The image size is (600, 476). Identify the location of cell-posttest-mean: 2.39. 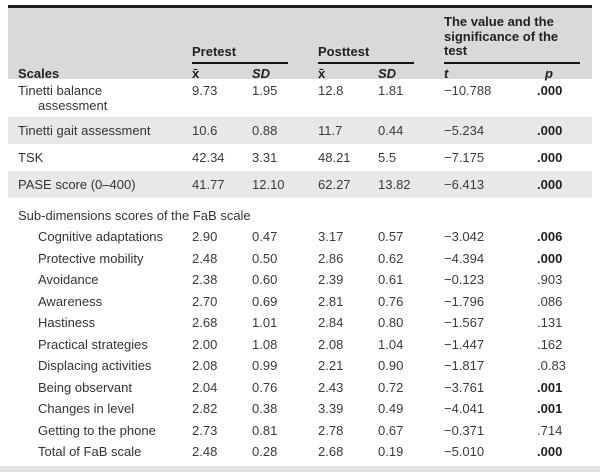
(331, 280).